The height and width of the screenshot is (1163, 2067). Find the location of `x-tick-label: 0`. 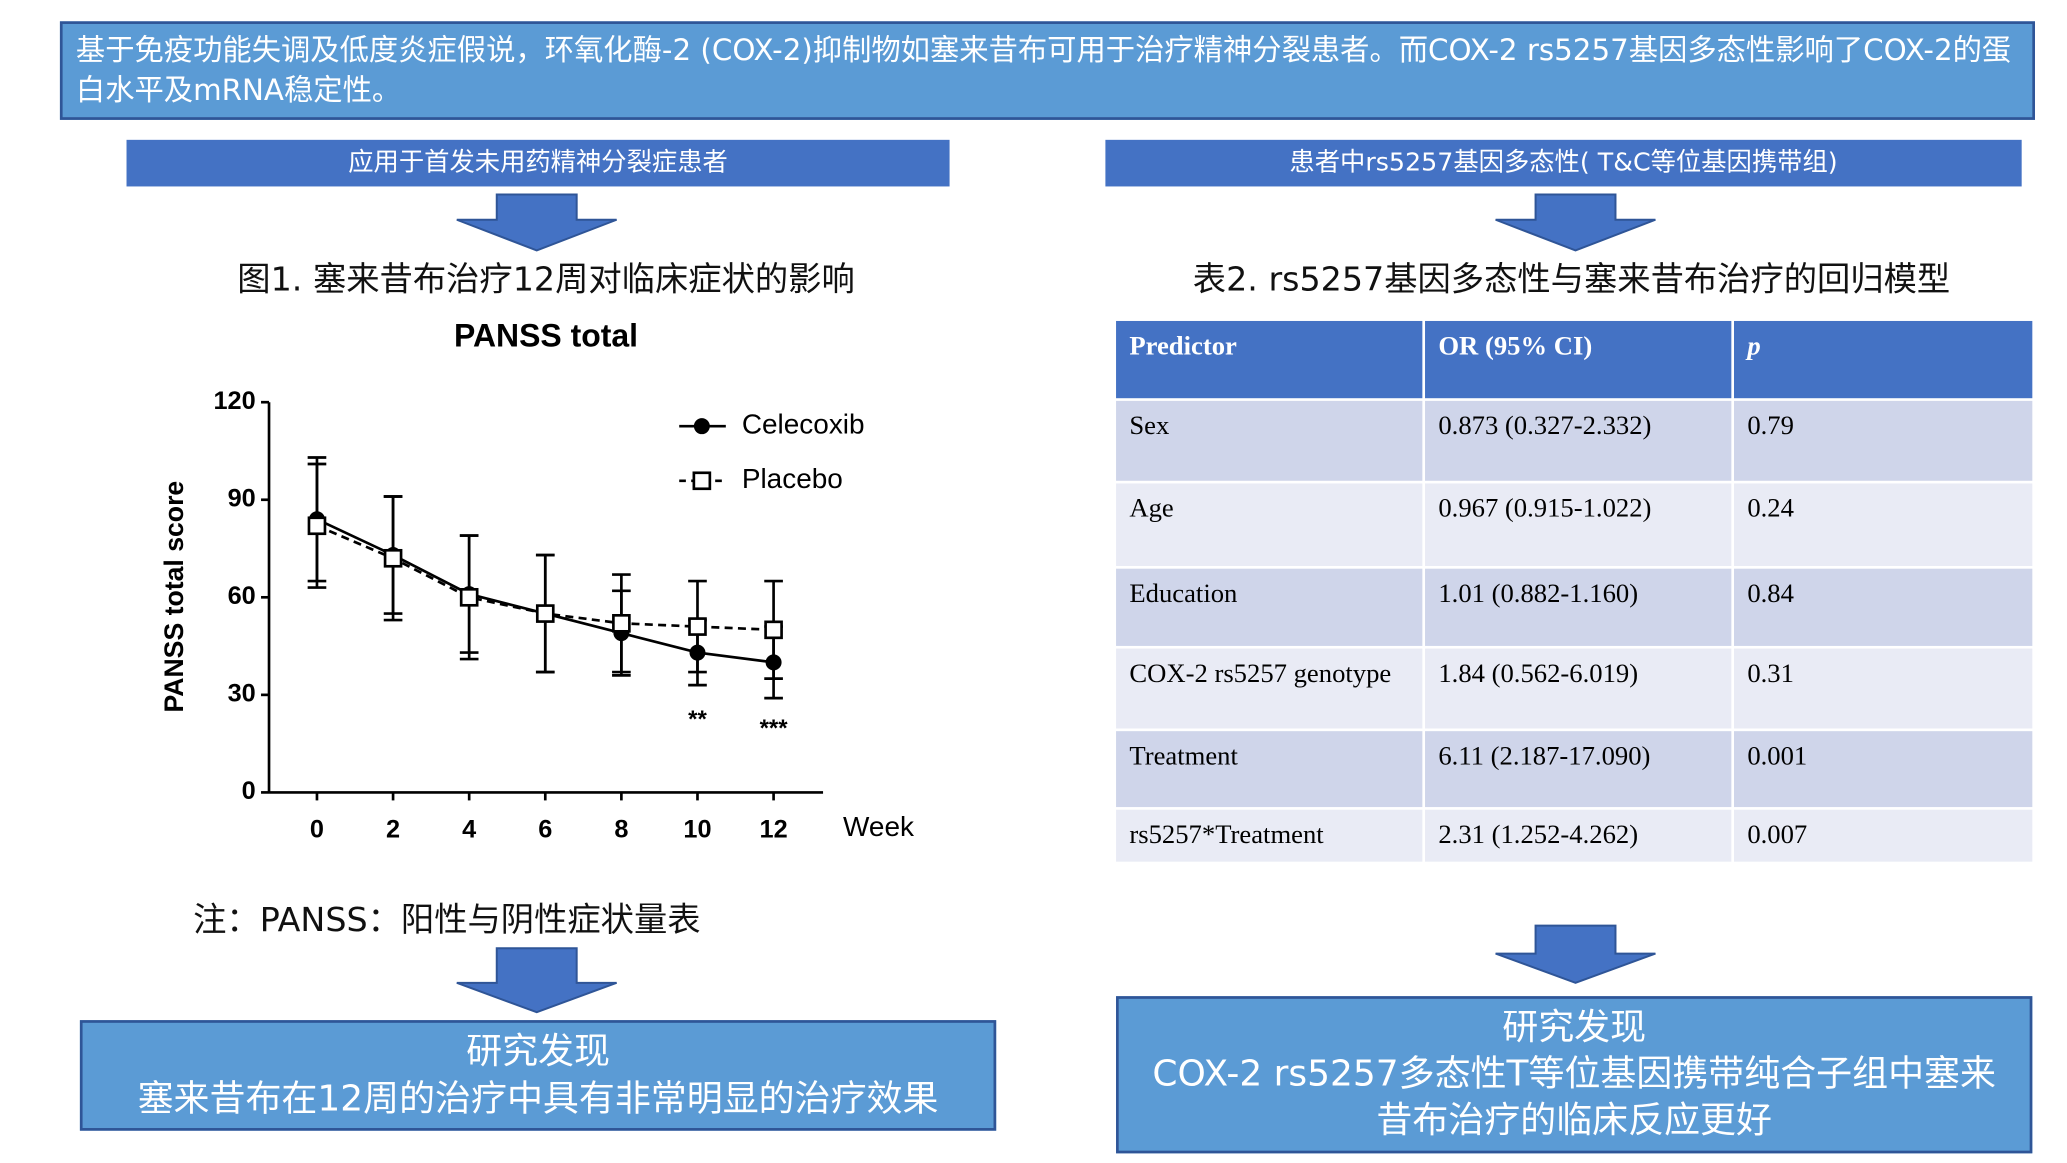

x-tick-label: 0 is located at coordinates (317, 830).